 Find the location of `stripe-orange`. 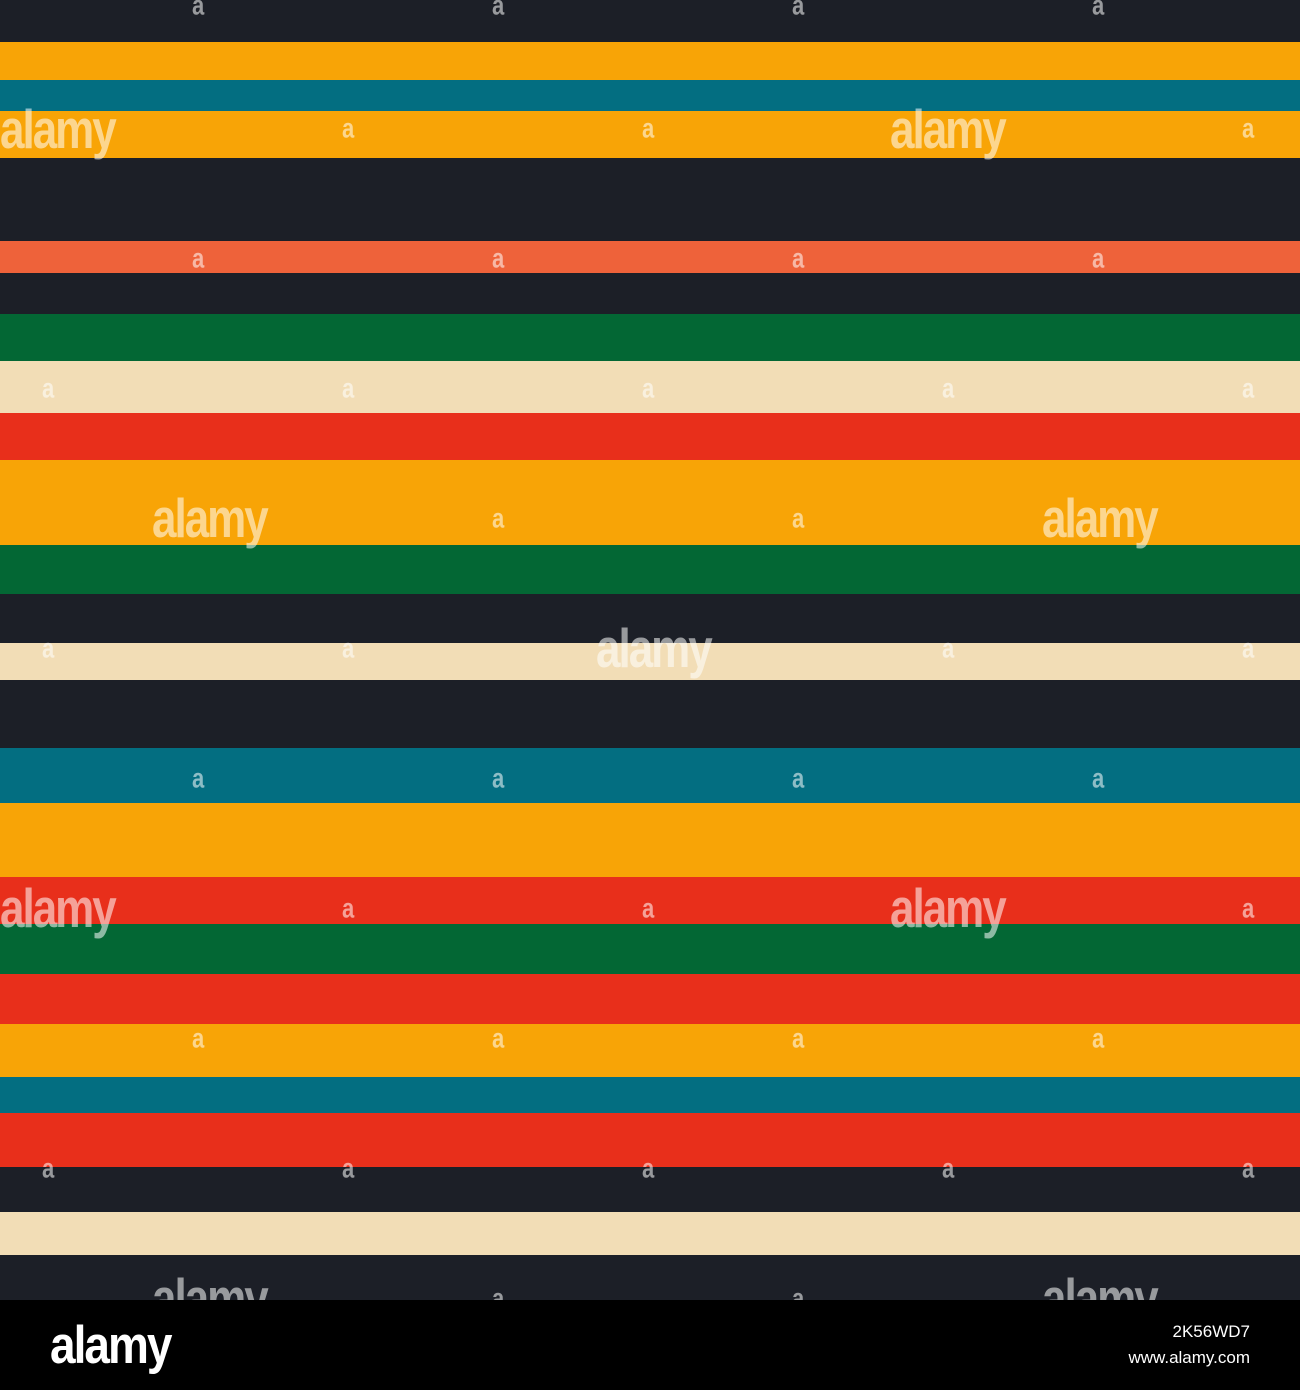

stripe-orange is located at coordinates (650, 257).